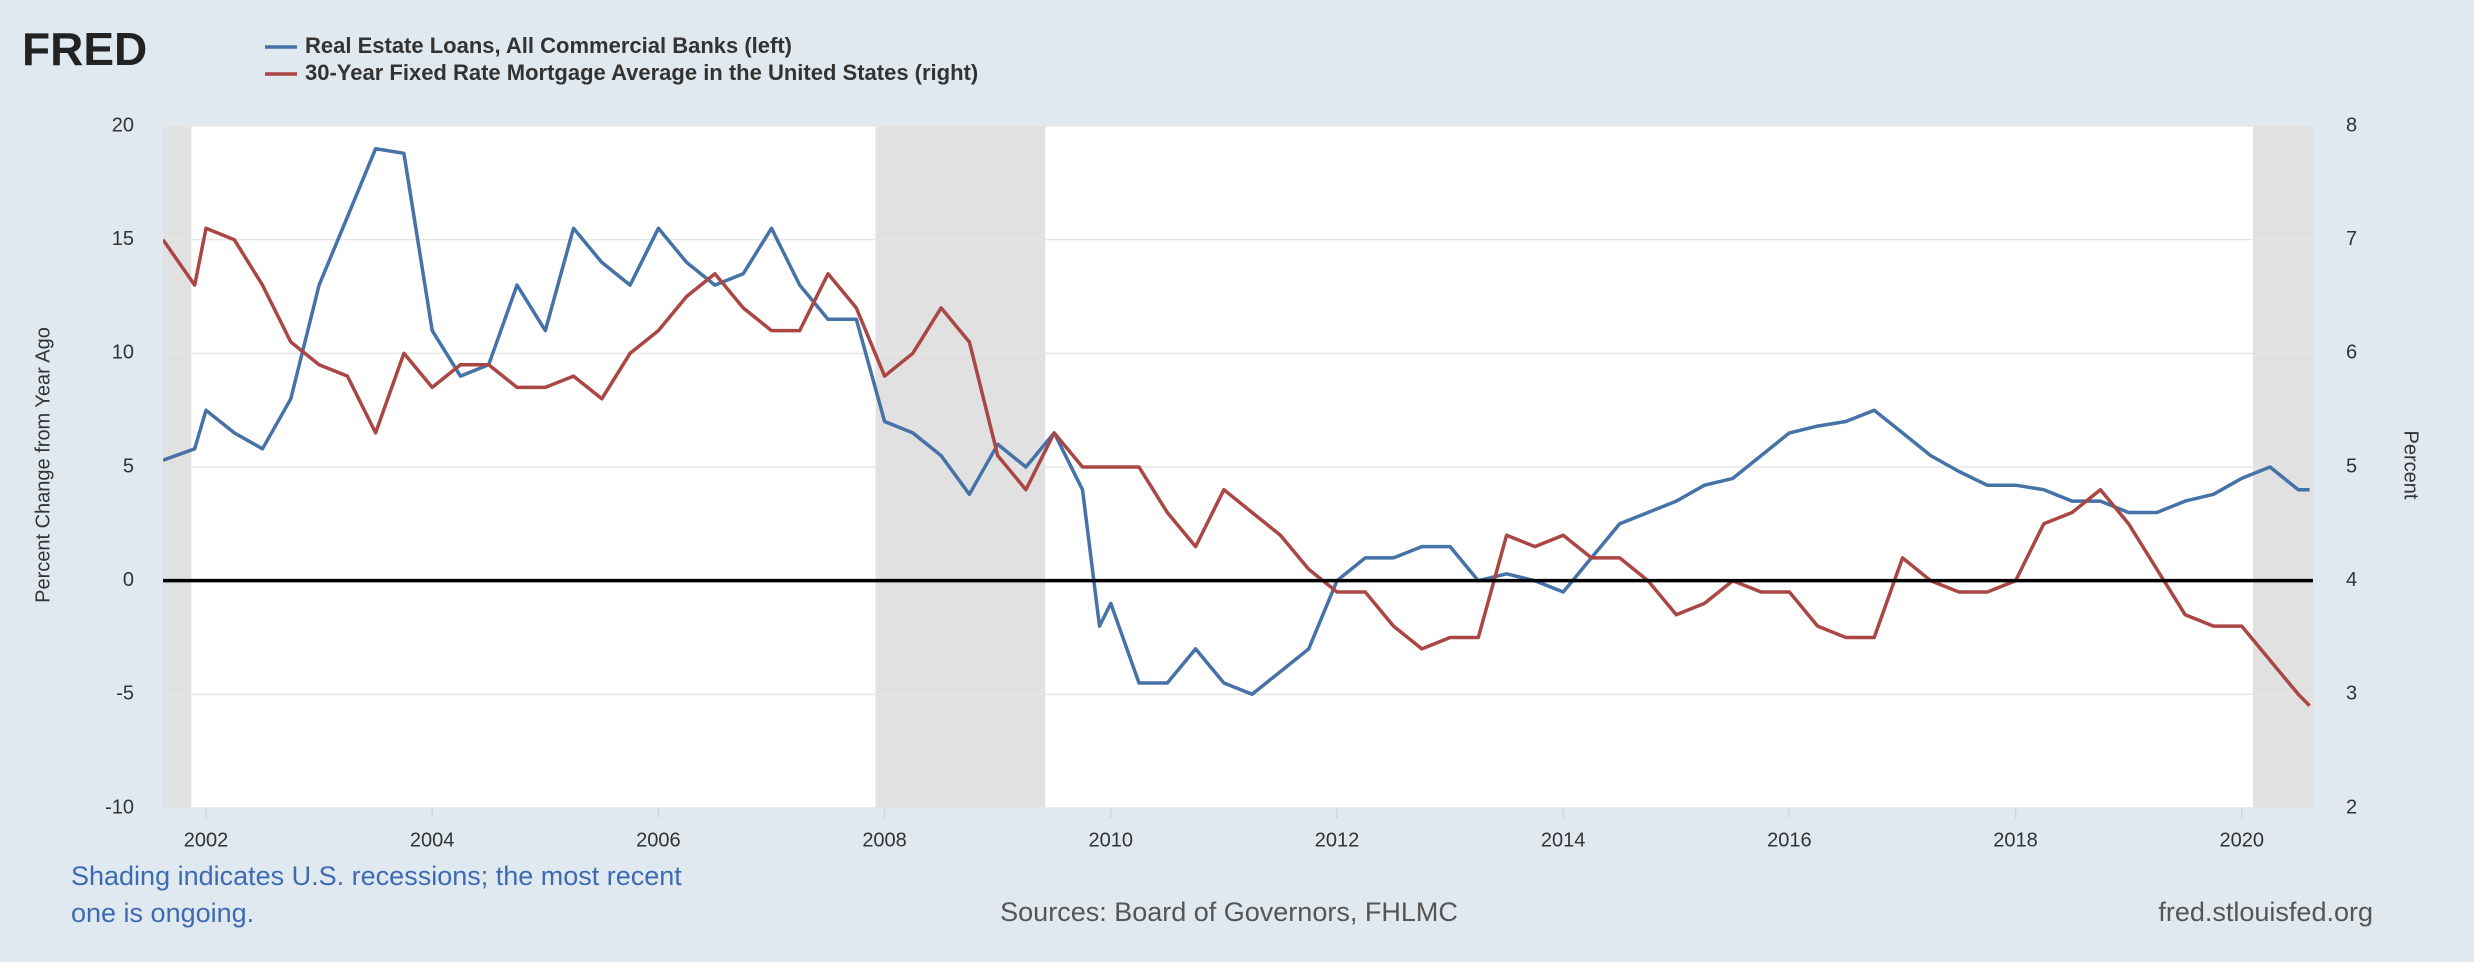 Image resolution: width=2474 pixels, height=962 pixels. Describe the element at coordinates (206, 840) in the screenshot. I see `x-tick-label: 2002` at that location.